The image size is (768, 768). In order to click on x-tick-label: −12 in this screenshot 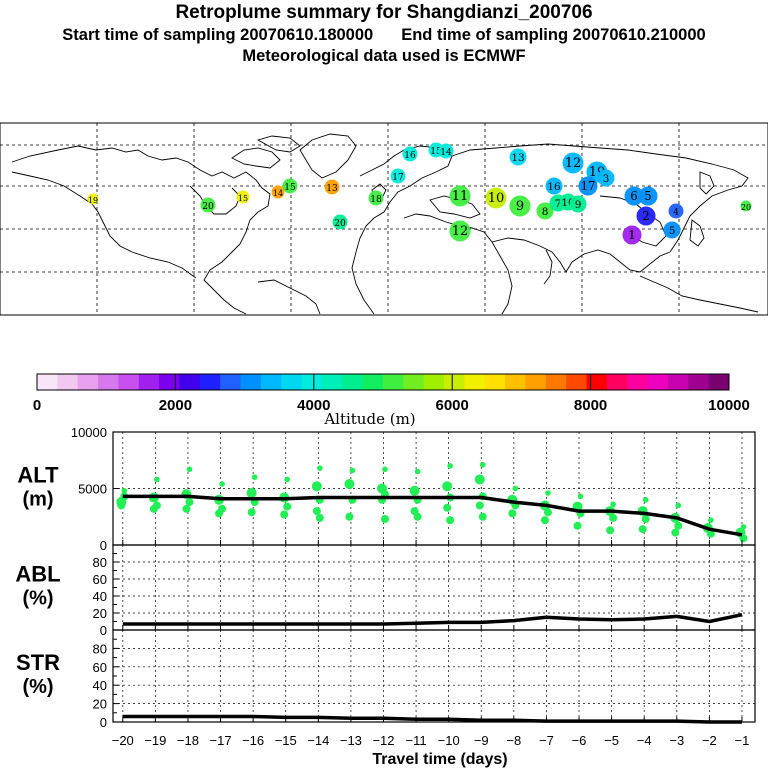, I will do `click(383, 740)`.